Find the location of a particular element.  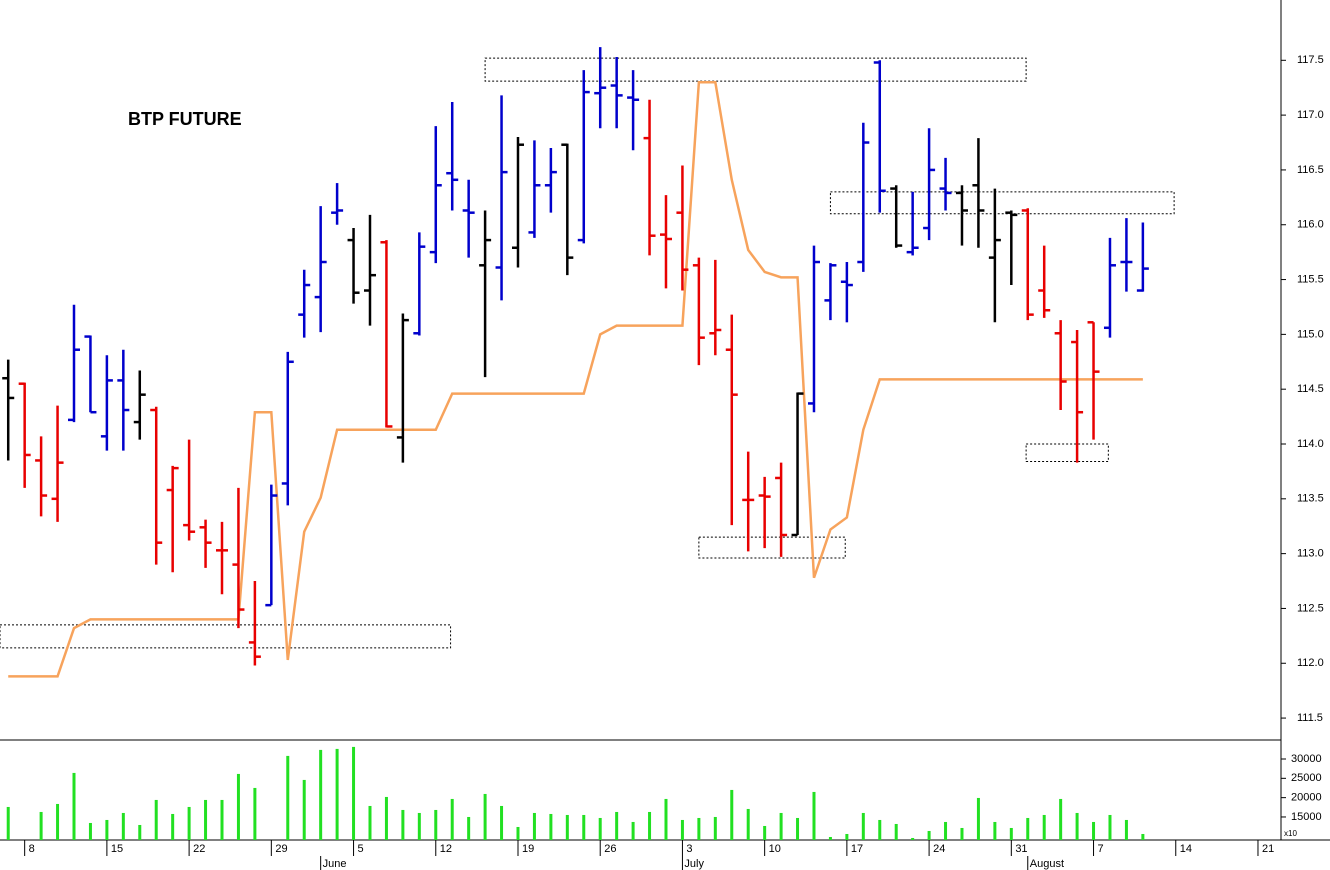

x-tick-label: 22 is located at coordinates (199, 849).